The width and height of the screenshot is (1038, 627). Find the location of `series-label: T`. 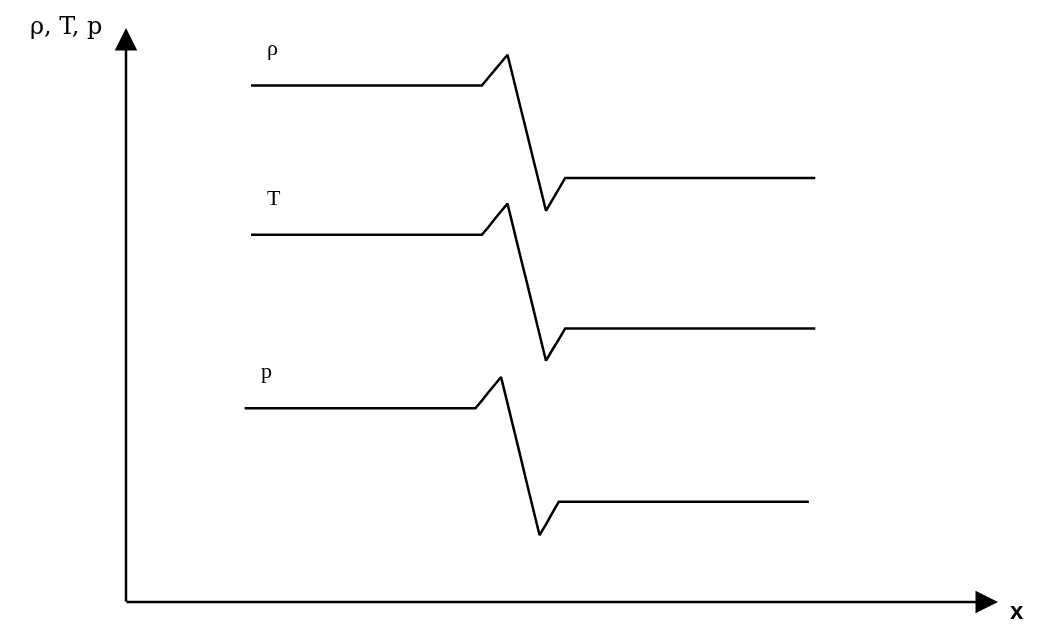

series-label: T is located at coordinates (274, 197).